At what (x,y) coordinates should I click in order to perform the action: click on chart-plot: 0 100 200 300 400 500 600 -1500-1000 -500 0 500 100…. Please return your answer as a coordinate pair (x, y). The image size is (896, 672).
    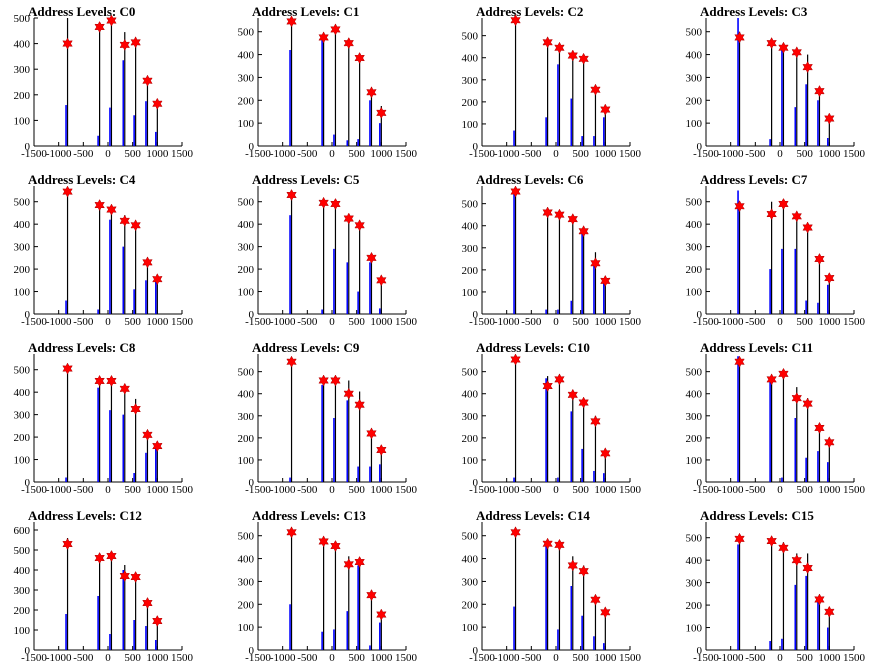
    Looking at the image, I should click on (104, 593).